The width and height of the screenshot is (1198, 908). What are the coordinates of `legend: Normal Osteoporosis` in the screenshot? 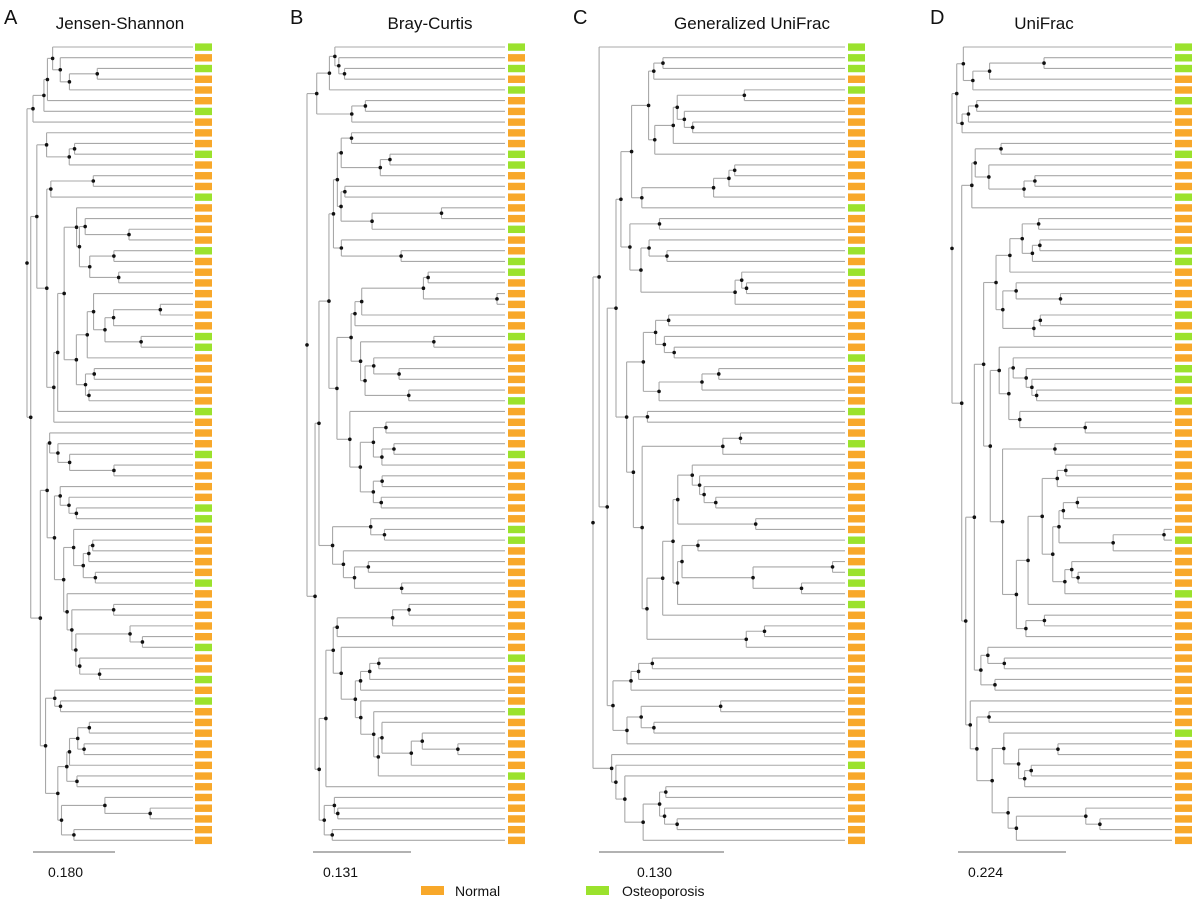 It's located at (562, 891).